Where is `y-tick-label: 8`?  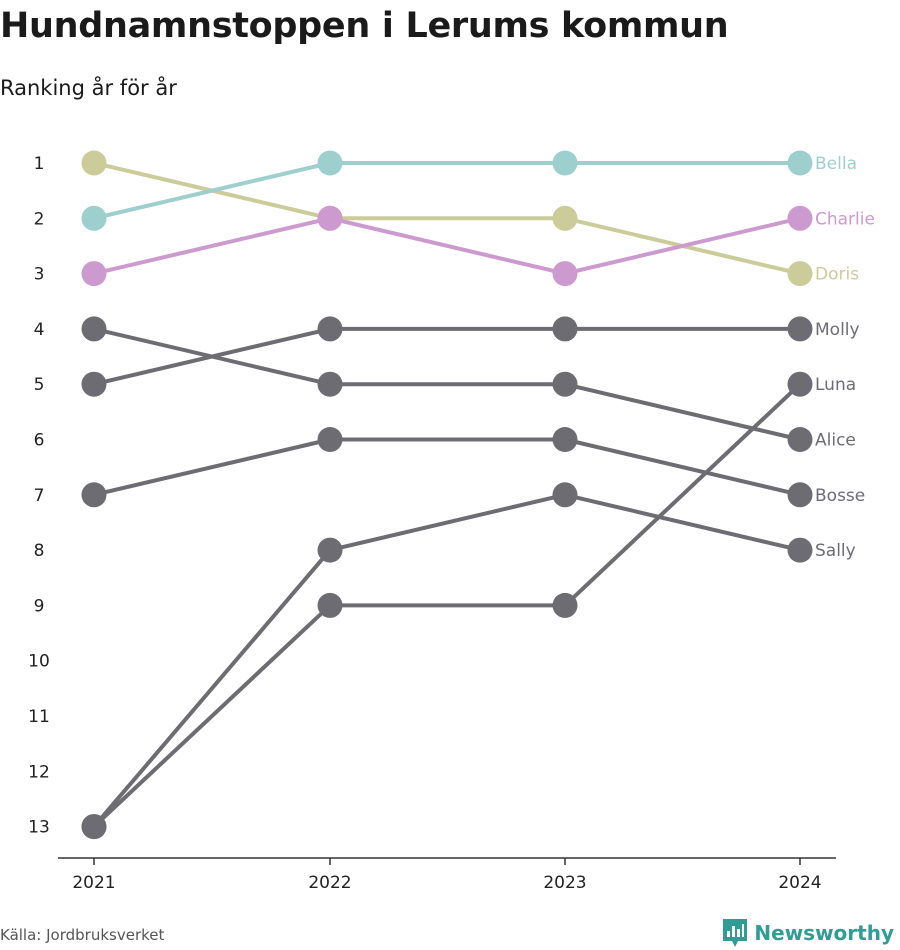
y-tick-label: 8 is located at coordinates (39, 551).